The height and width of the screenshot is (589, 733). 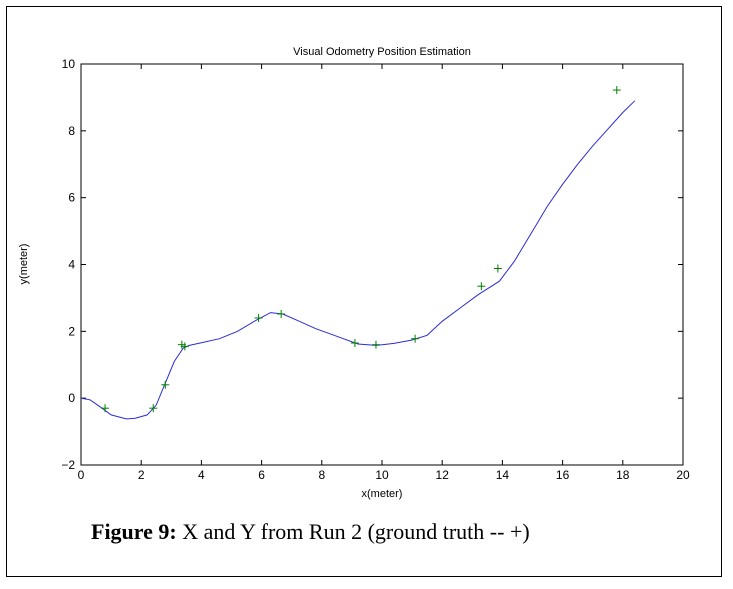 What do you see at coordinates (71, 331) in the screenshot?
I see `y-tick-label: 2` at bounding box center [71, 331].